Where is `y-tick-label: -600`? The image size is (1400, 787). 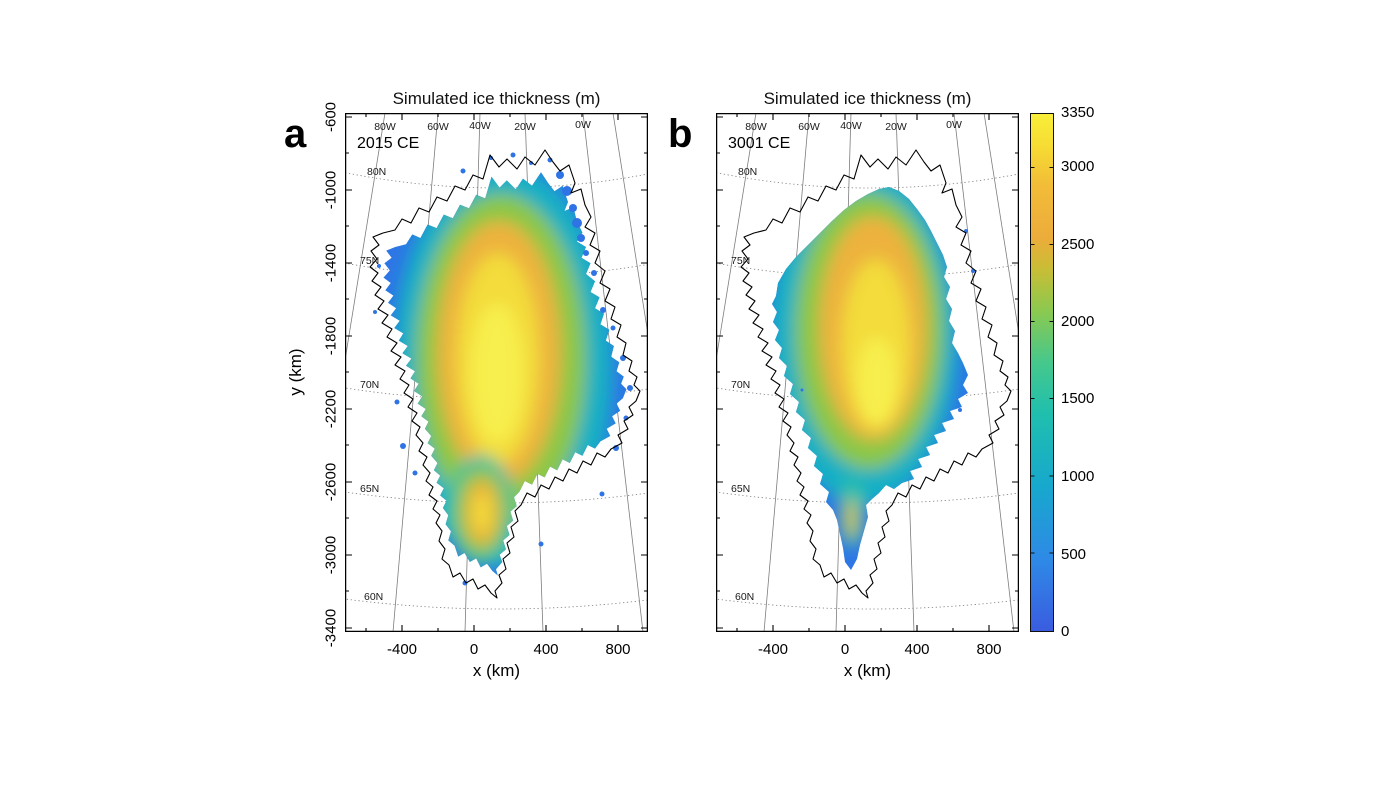 y-tick-label: -600 is located at coordinates (331, 117).